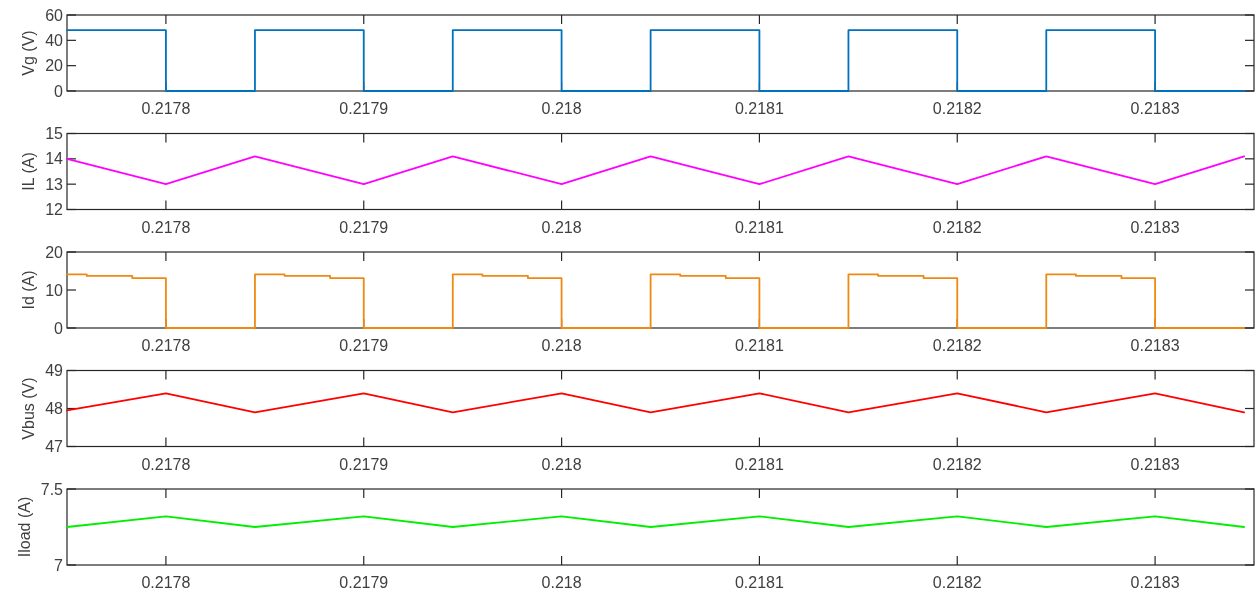 The height and width of the screenshot is (598, 1255). Describe the element at coordinates (54, 371) in the screenshot. I see `y-tick-label: 49` at that location.